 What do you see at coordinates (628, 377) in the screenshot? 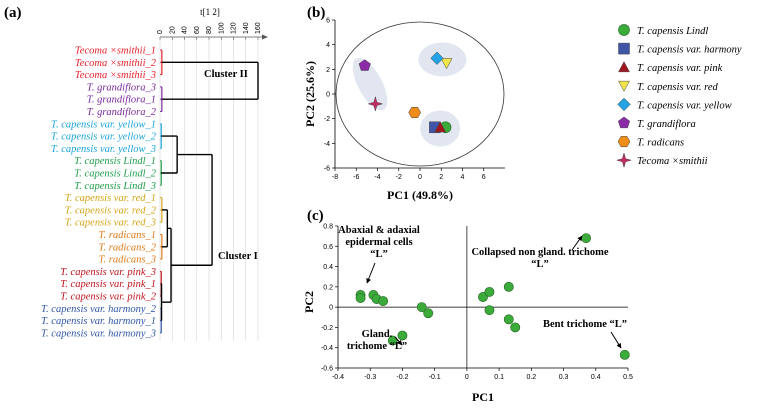
I see `x-tick-label: 0.5` at bounding box center [628, 377].